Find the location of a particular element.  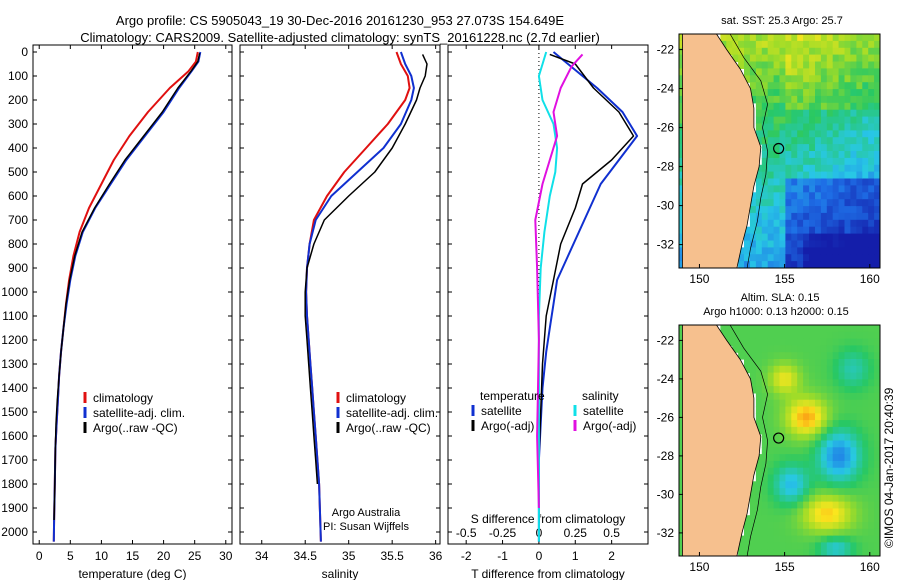

x-tick-label: 10 is located at coordinates (102, 556).